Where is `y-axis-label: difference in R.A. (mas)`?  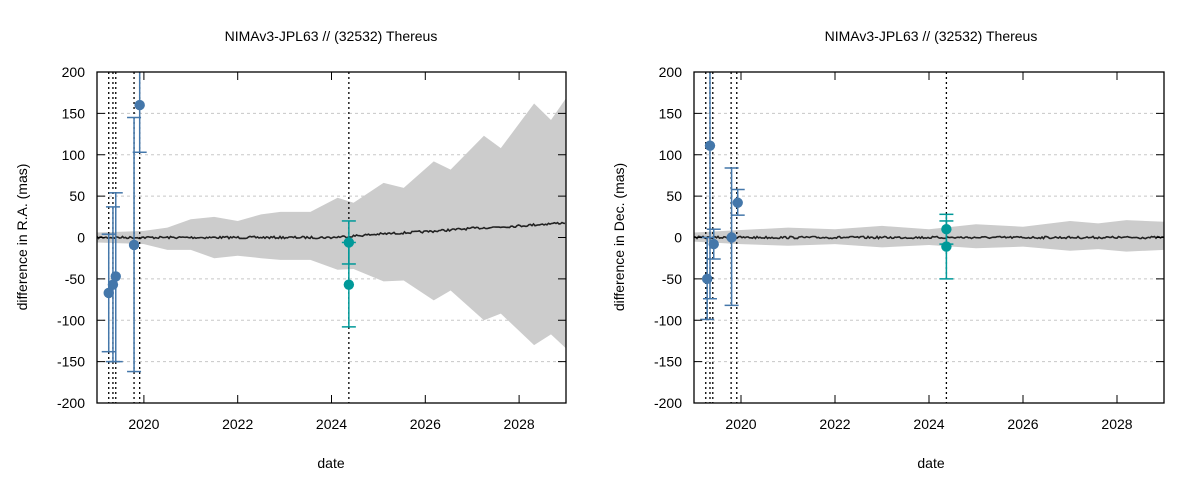
y-axis-label: difference in R.A. (mas) is located at coordinates (22, 237).